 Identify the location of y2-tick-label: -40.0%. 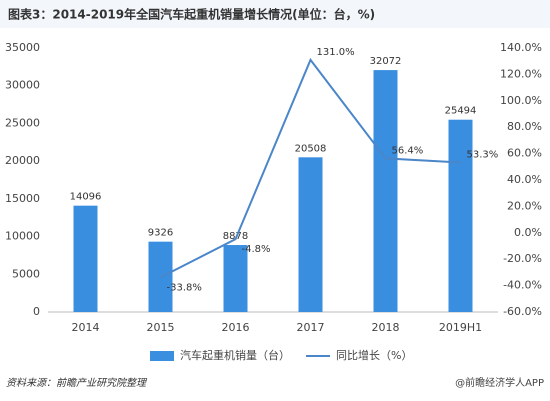
(522, 285).